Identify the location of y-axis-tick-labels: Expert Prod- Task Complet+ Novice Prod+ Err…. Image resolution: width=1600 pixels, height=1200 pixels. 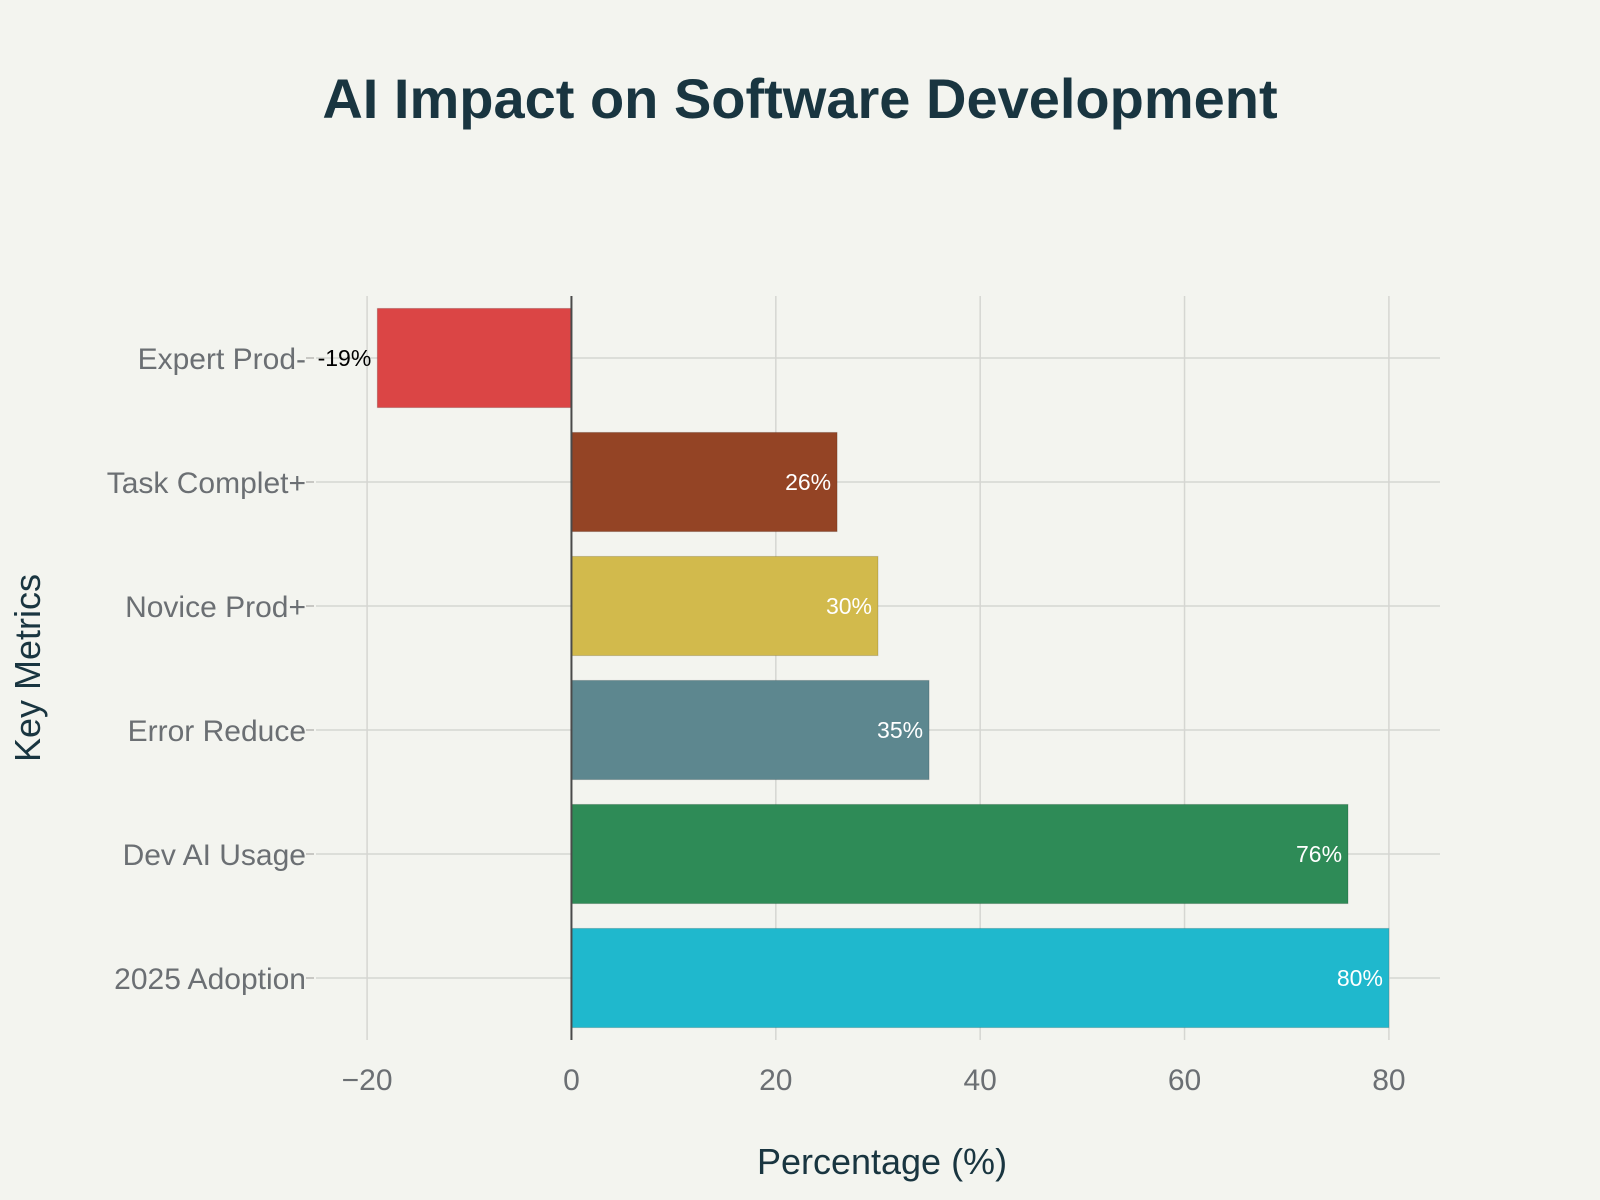
(206, 669).